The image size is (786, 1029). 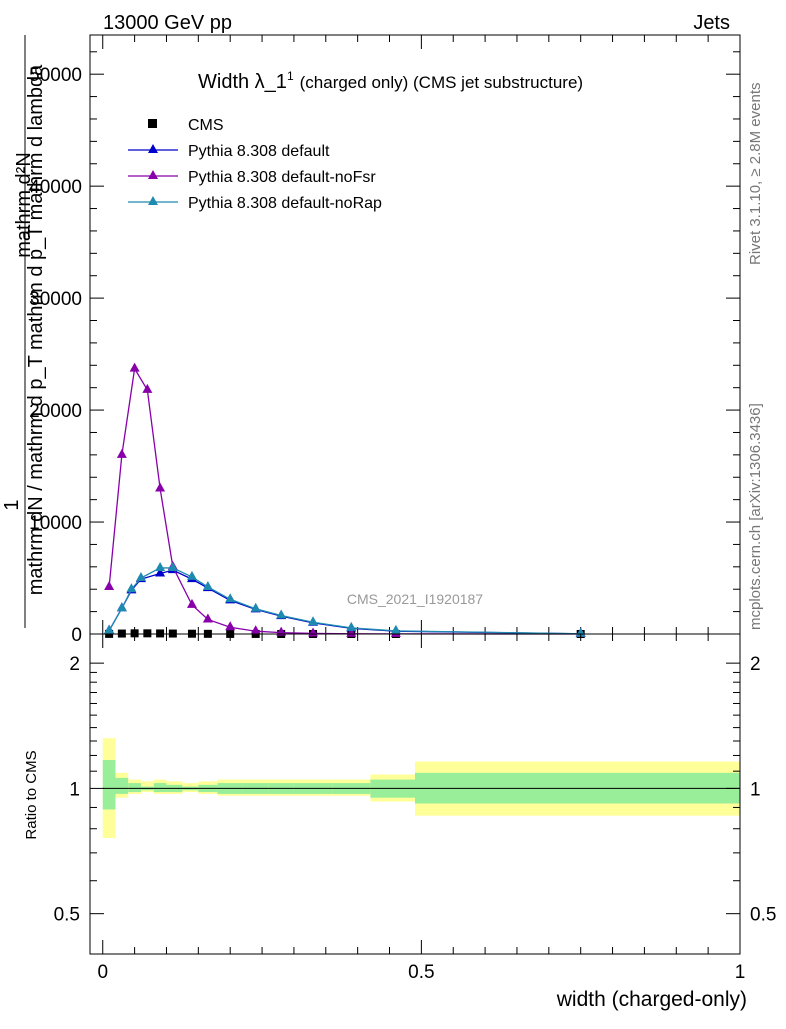 What do you see at coordinates (740, 972) in the screenshot?
I see `x-tick-label: 1` at bounding box center [740, 972].